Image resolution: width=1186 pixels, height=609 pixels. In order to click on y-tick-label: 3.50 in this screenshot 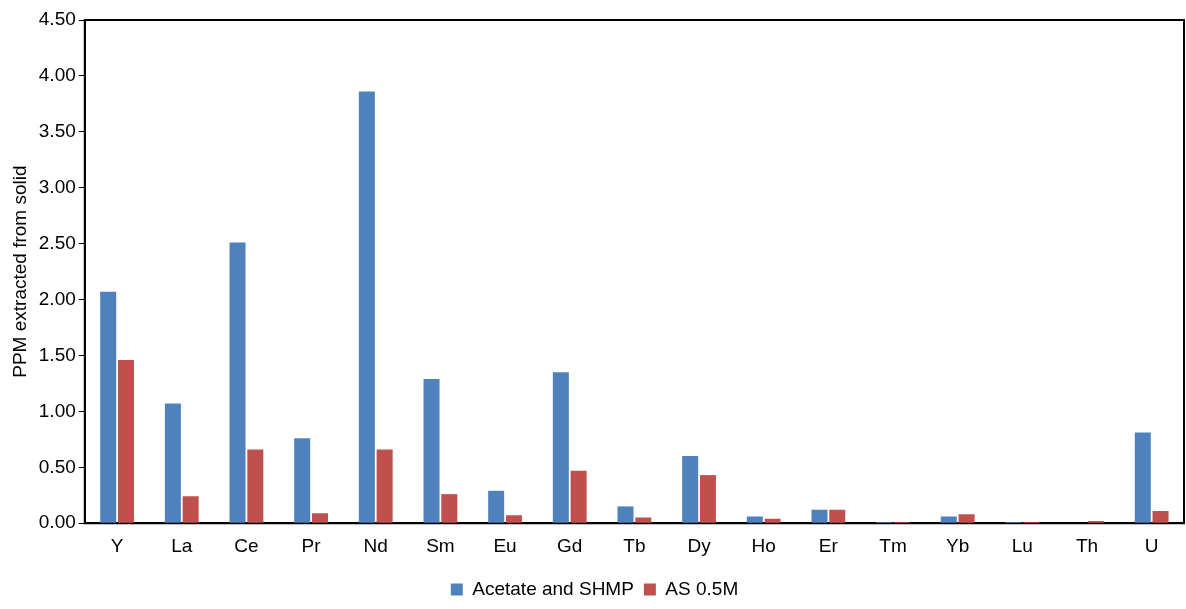, I will do `click(57, 131)`.